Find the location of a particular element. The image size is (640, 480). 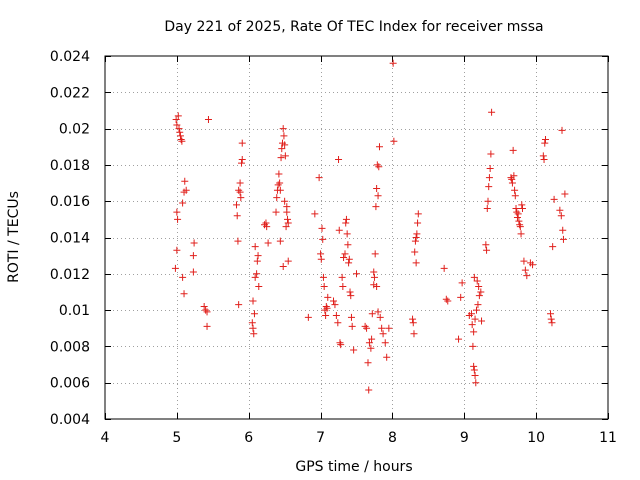

x-tick-label: 8 is located at coordinates (392, 438).